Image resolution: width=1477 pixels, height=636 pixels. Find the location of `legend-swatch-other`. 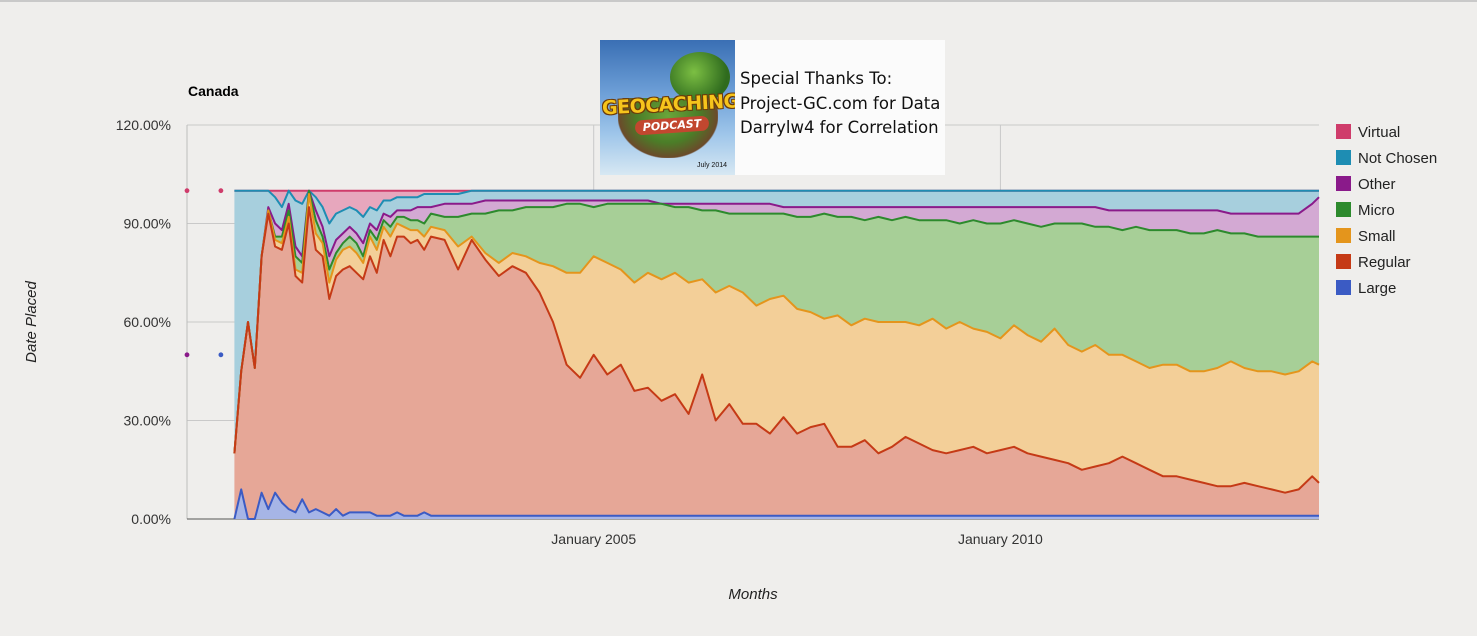

legend-swatch-other is located at coordinates (1343, 183).